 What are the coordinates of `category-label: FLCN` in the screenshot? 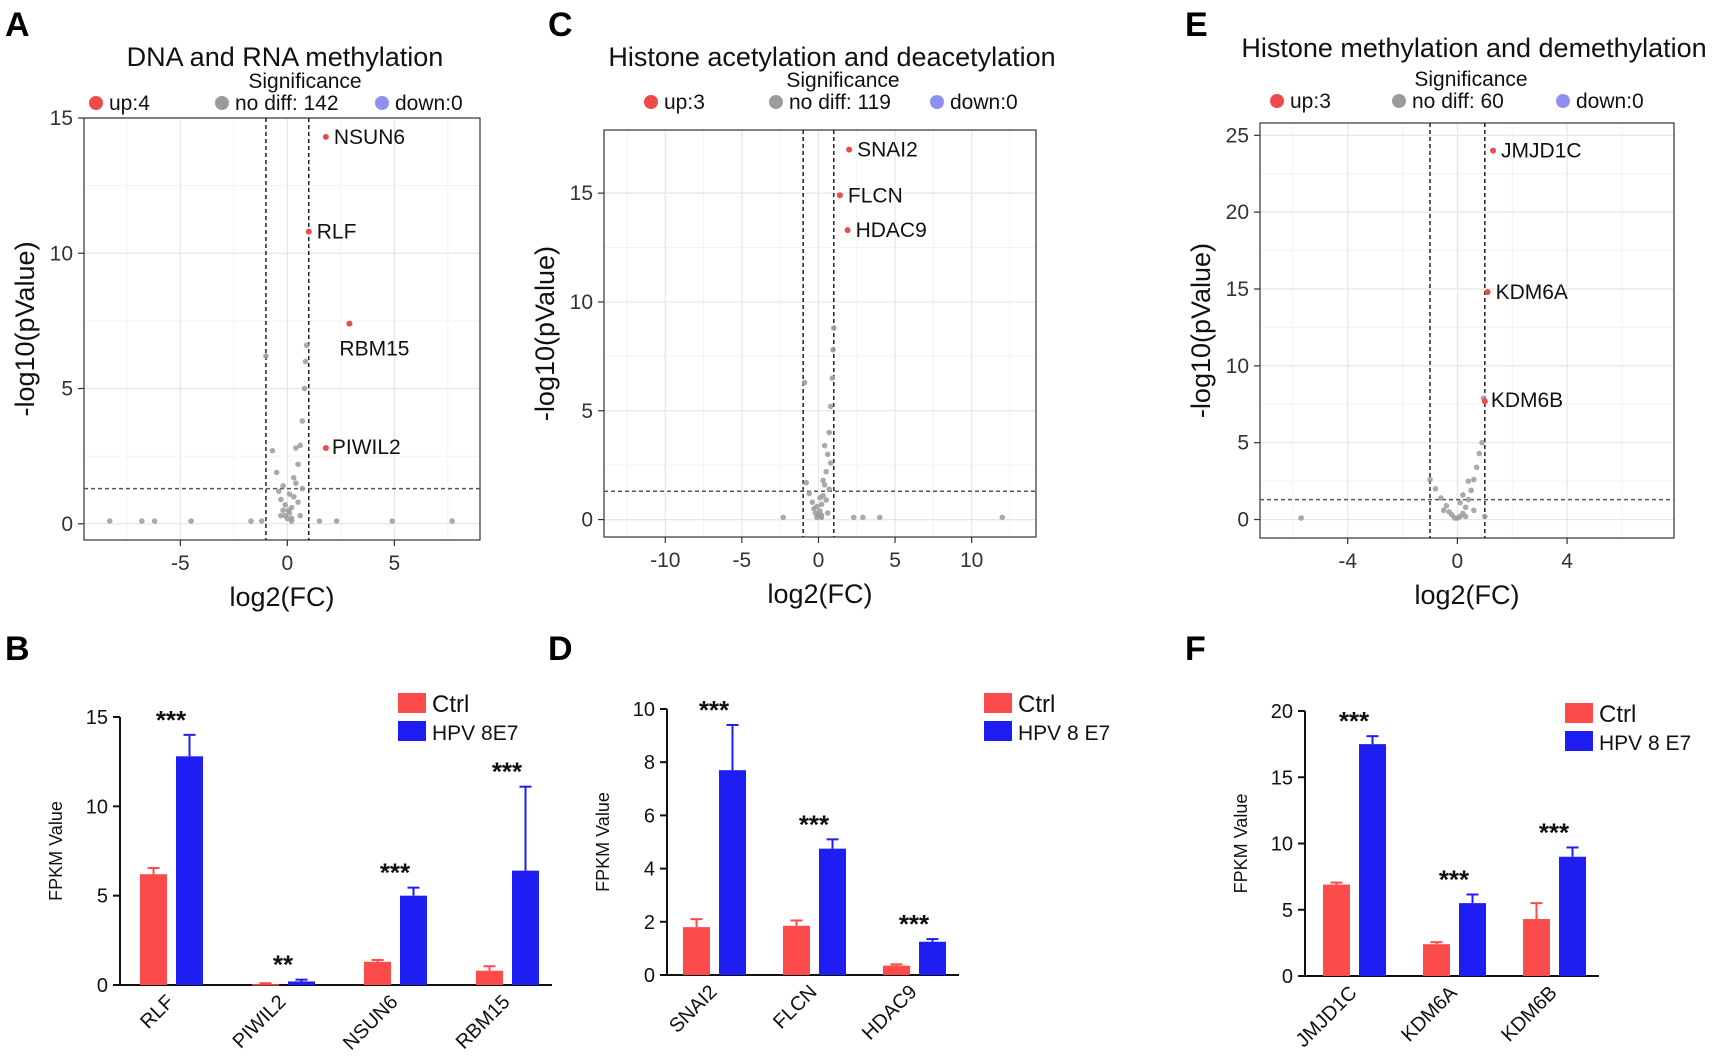 It's located at (795, 1007).